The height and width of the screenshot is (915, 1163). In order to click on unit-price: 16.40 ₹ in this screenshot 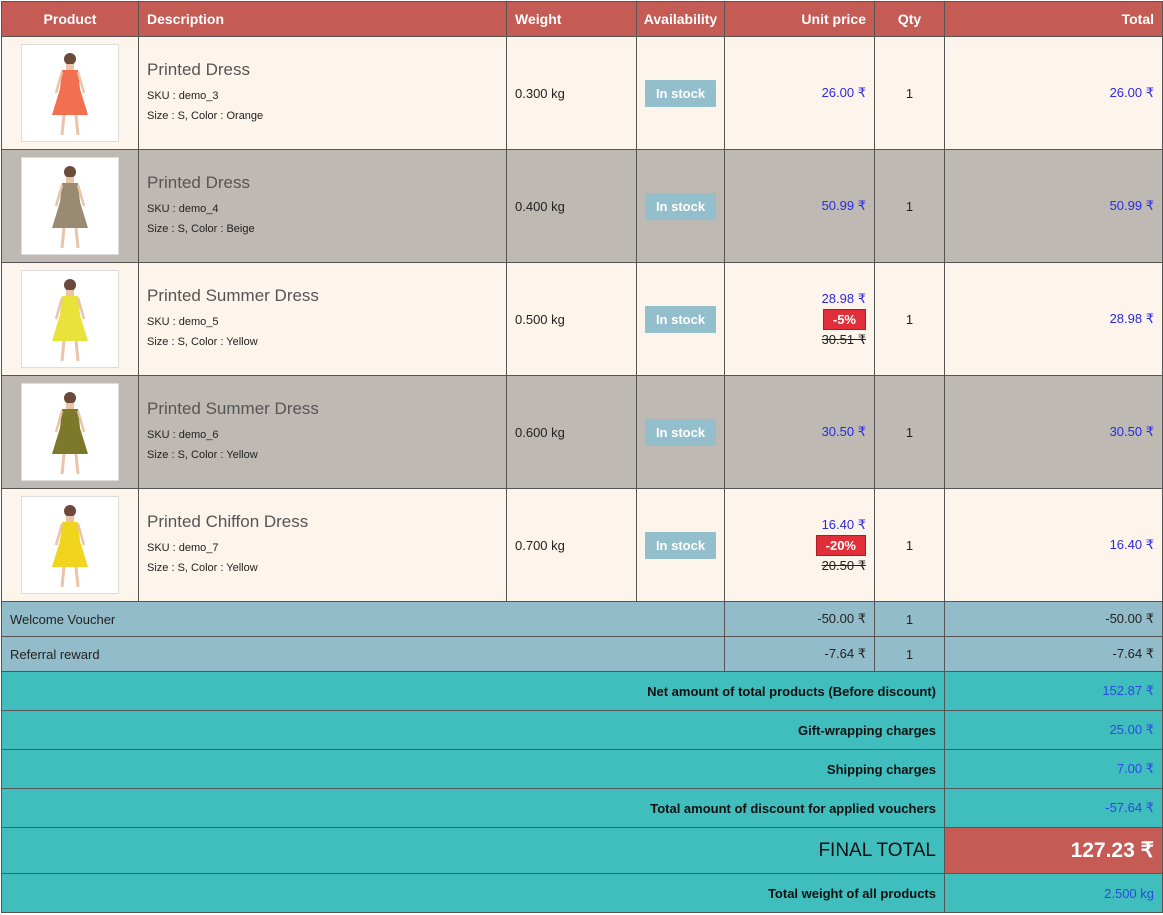, I will do `click(843, 524)`.